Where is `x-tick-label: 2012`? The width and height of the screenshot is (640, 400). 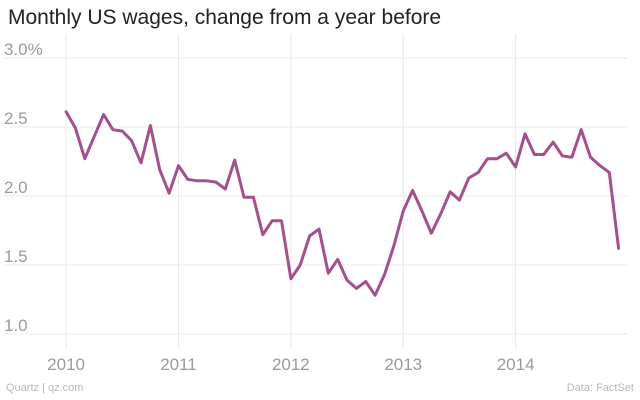
x-tick-label: 2012 is located at coordinates (291, 364).